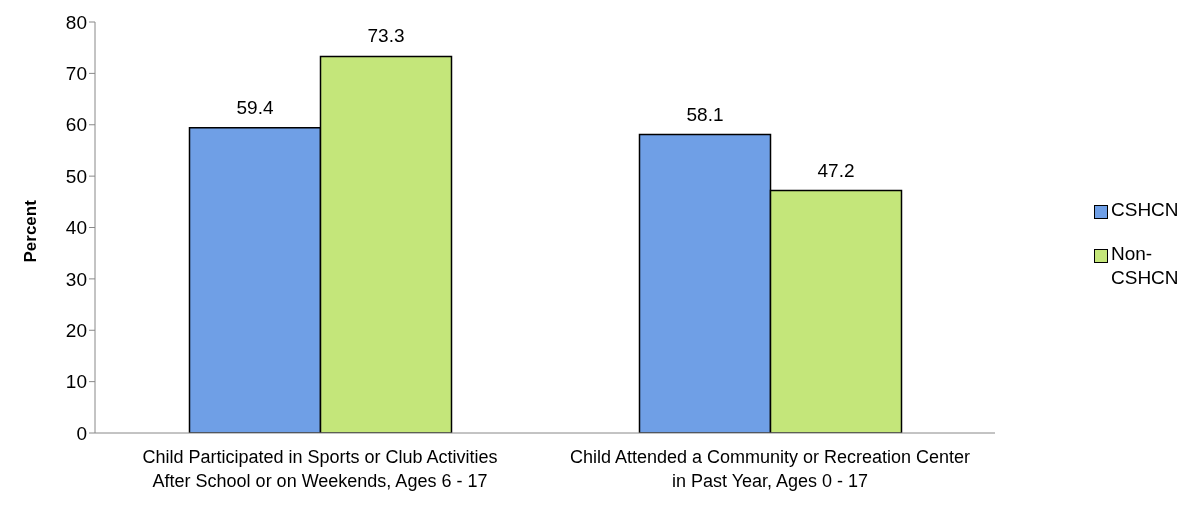 Image resolution: width=1192 pixels, height=511 pixels. I want to click on legend-label: CSHCN, so click(1145, 209).